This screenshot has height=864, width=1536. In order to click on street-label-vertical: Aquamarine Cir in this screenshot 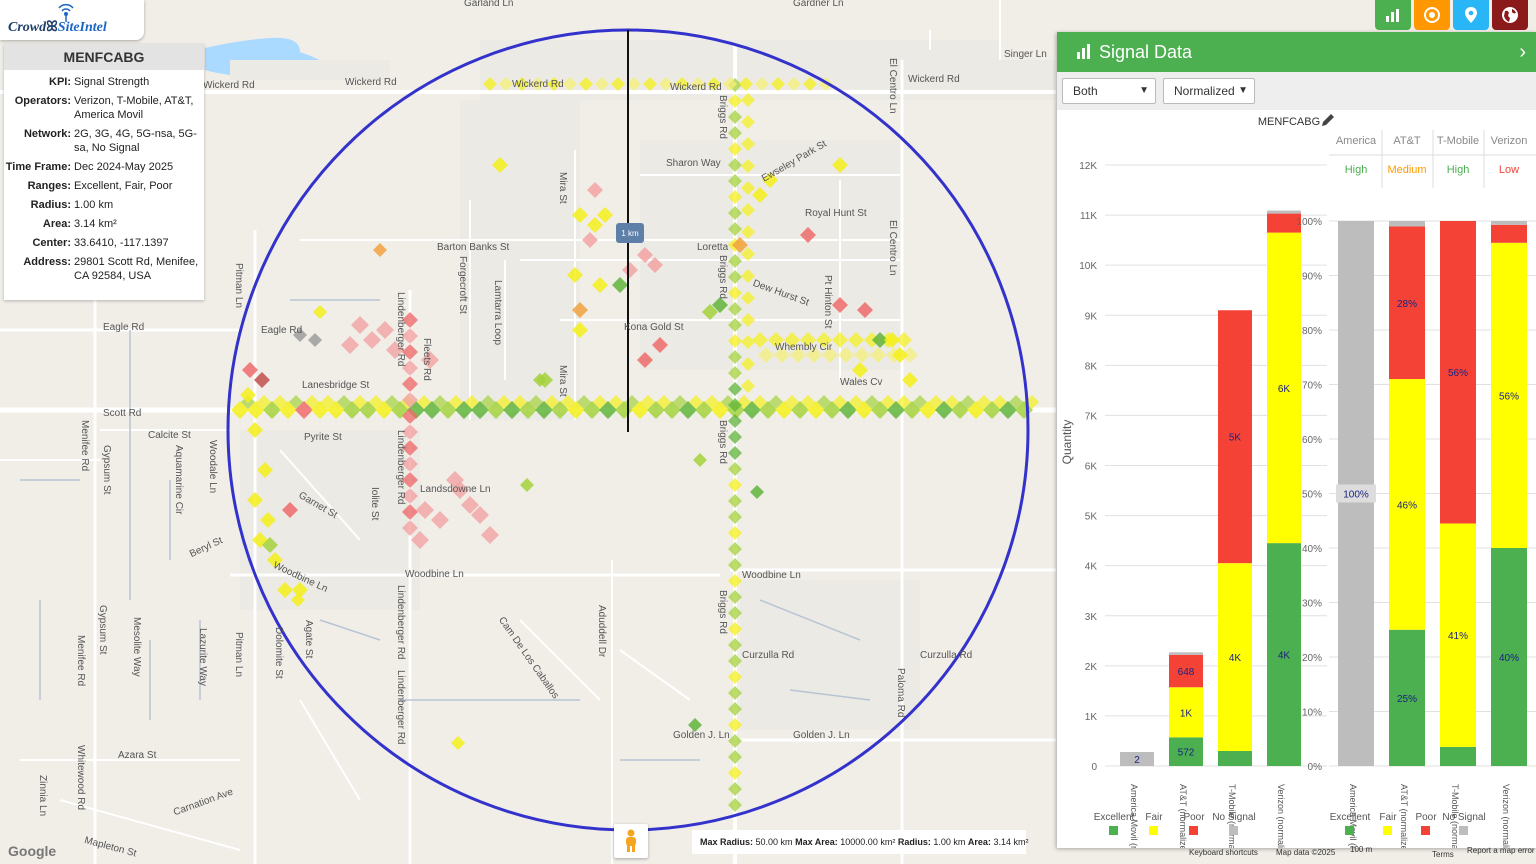, I will do `click(178, 480)`.